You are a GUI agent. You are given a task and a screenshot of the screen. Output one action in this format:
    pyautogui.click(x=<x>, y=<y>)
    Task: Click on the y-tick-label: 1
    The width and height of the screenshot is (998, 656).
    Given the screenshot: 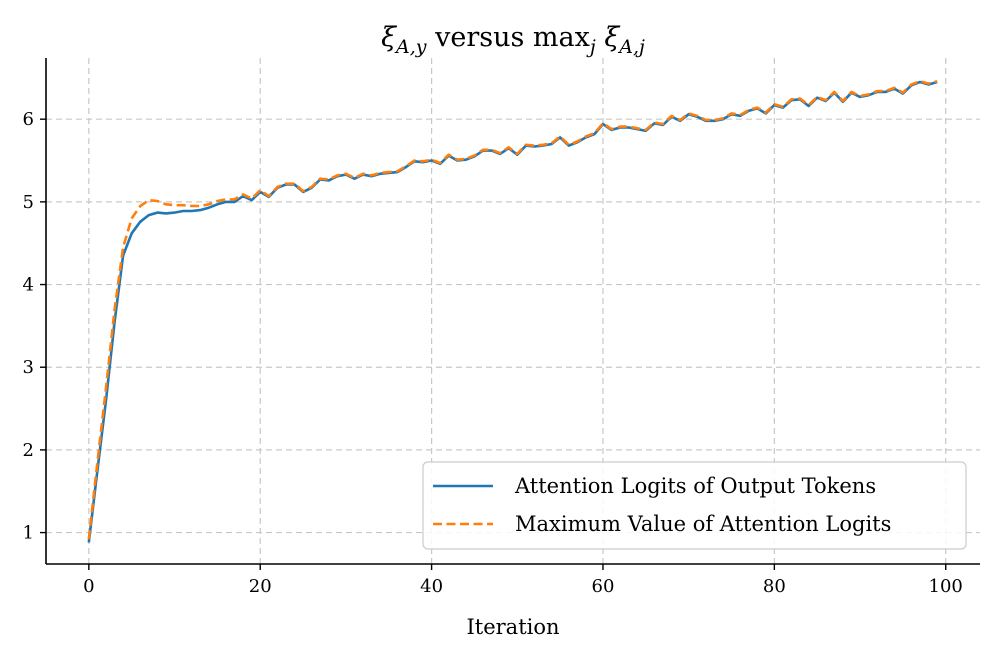 What is the action you would take?
    pyautogui.click(x=28, y=533)
    